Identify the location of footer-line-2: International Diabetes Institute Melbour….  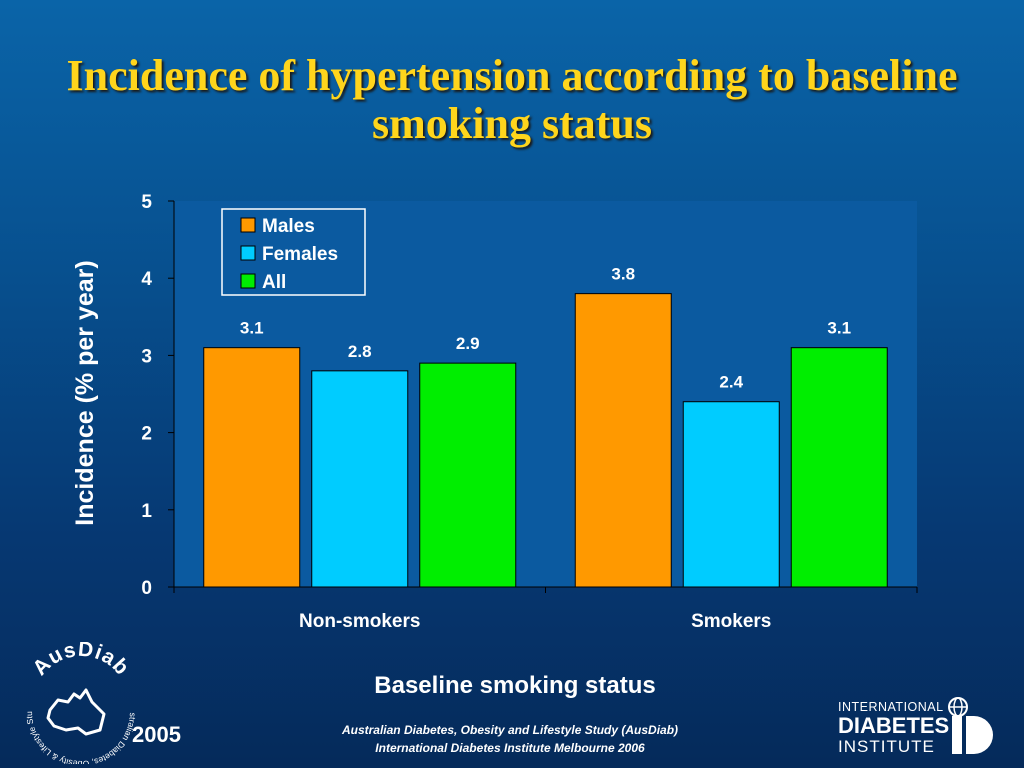
(510, 748).